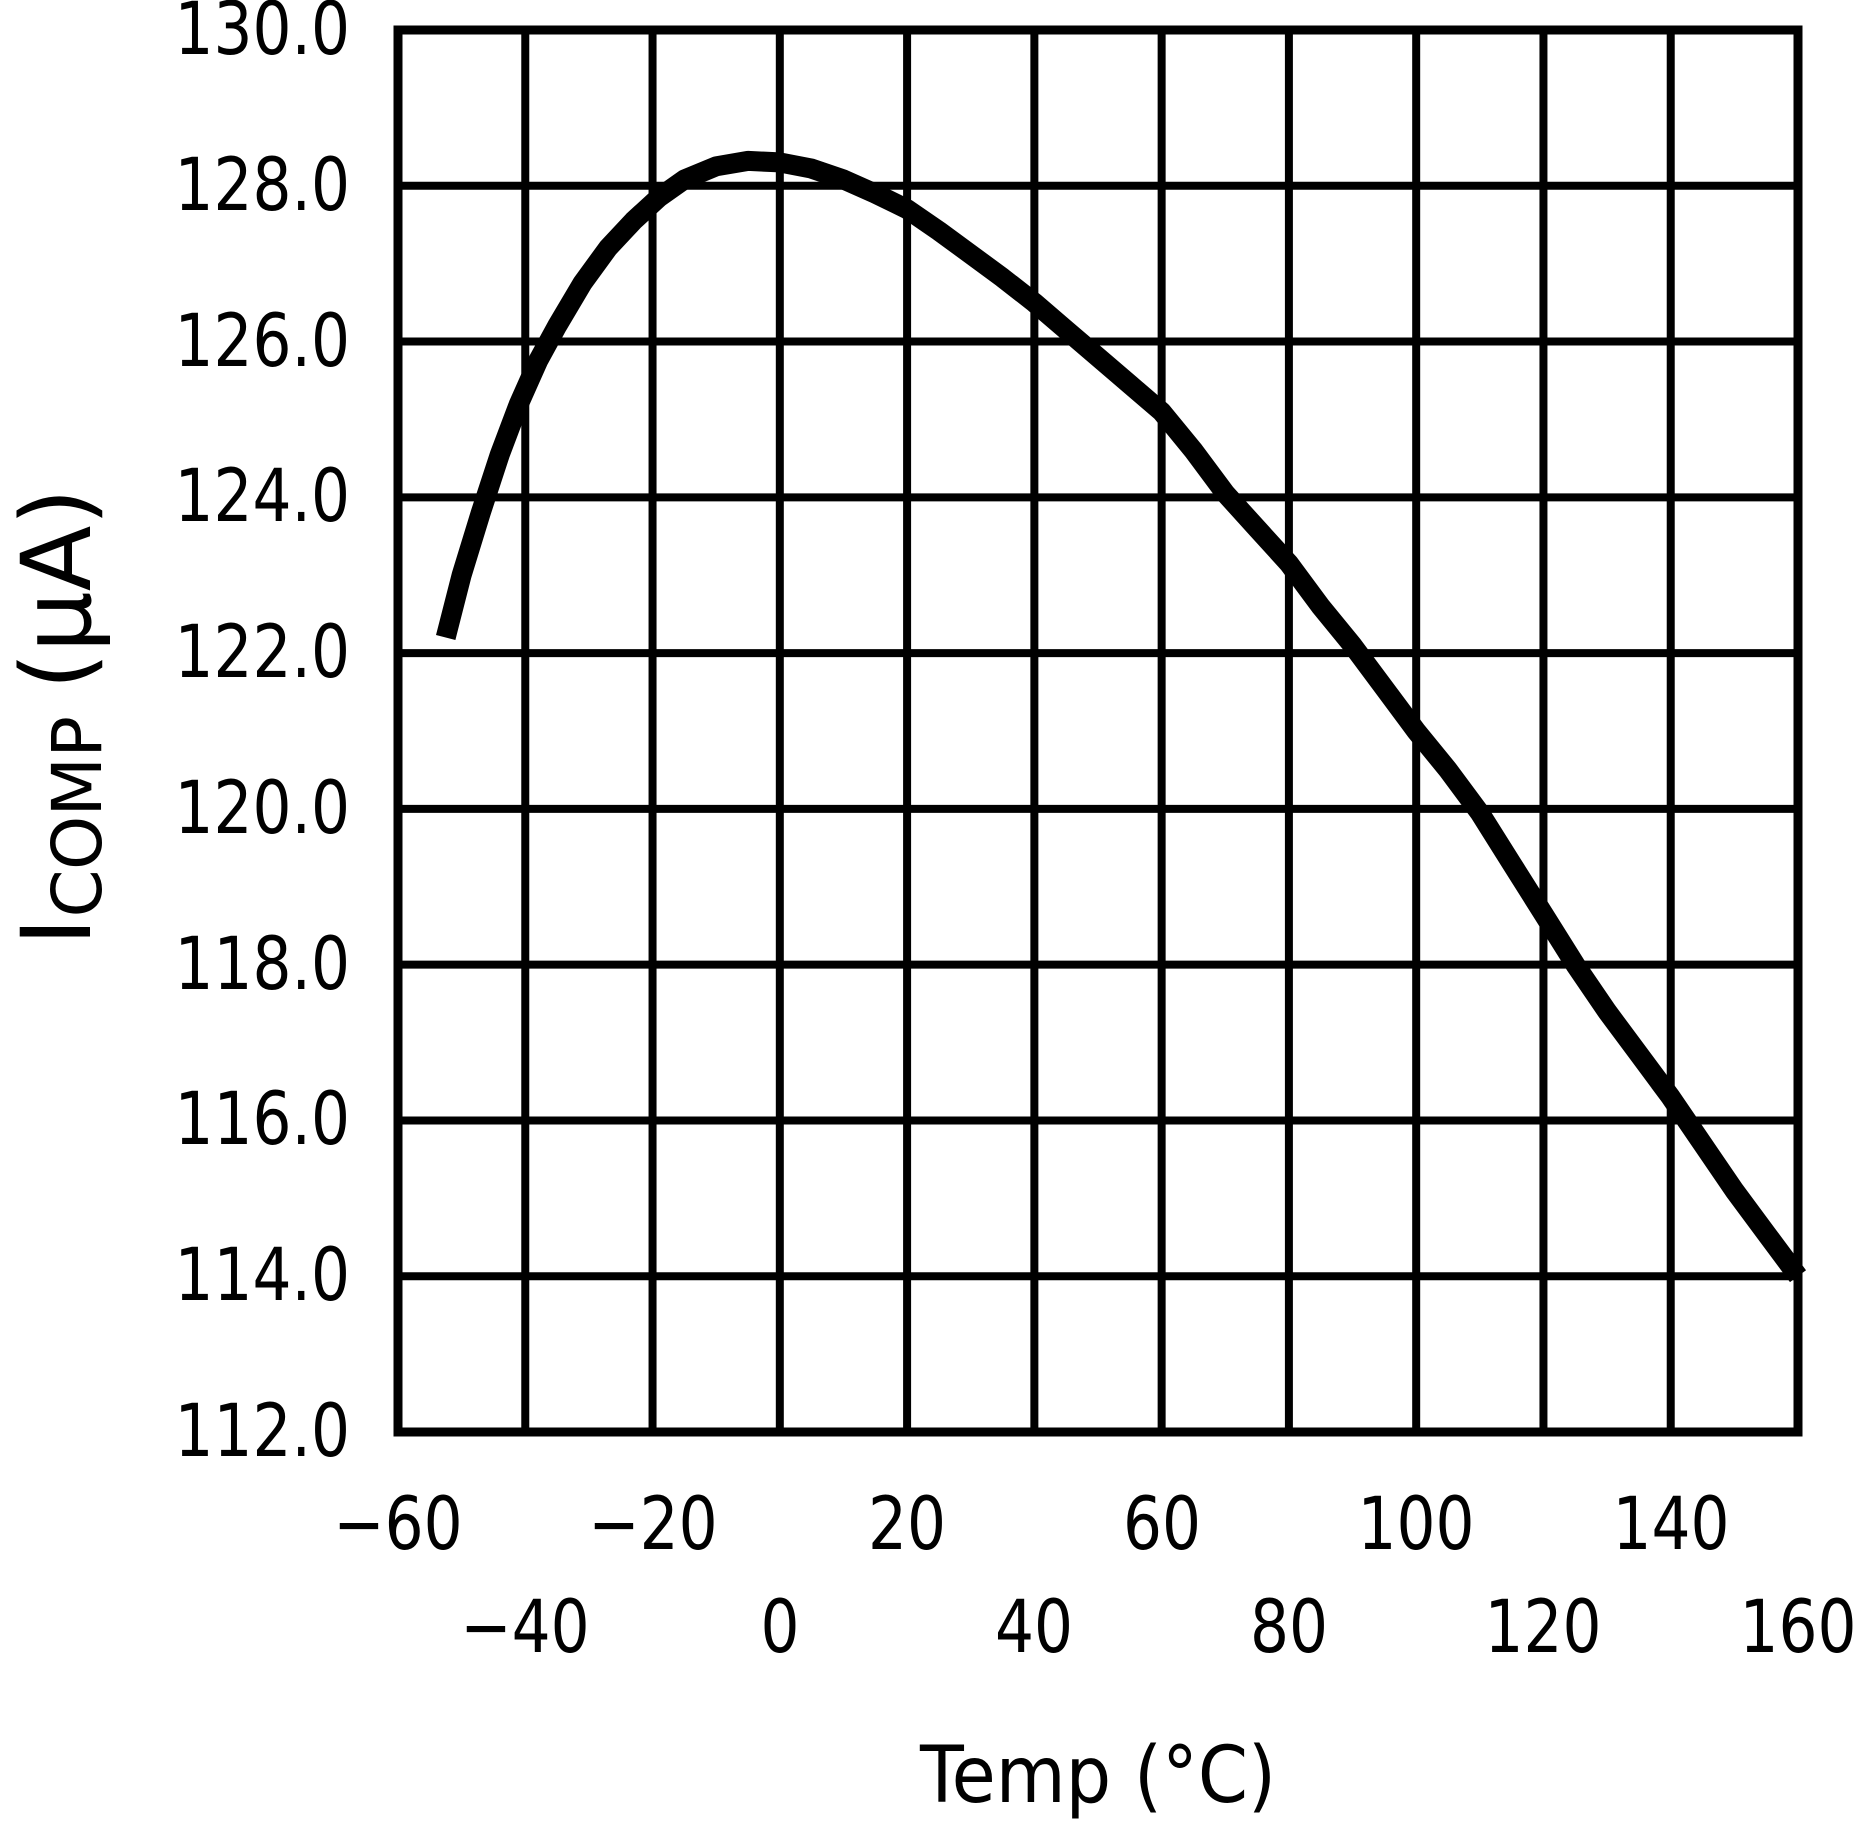 The width and height of the screenshot is (1855, 1825). I want to click on y-tick-label: 118.0, so click(262, 964).